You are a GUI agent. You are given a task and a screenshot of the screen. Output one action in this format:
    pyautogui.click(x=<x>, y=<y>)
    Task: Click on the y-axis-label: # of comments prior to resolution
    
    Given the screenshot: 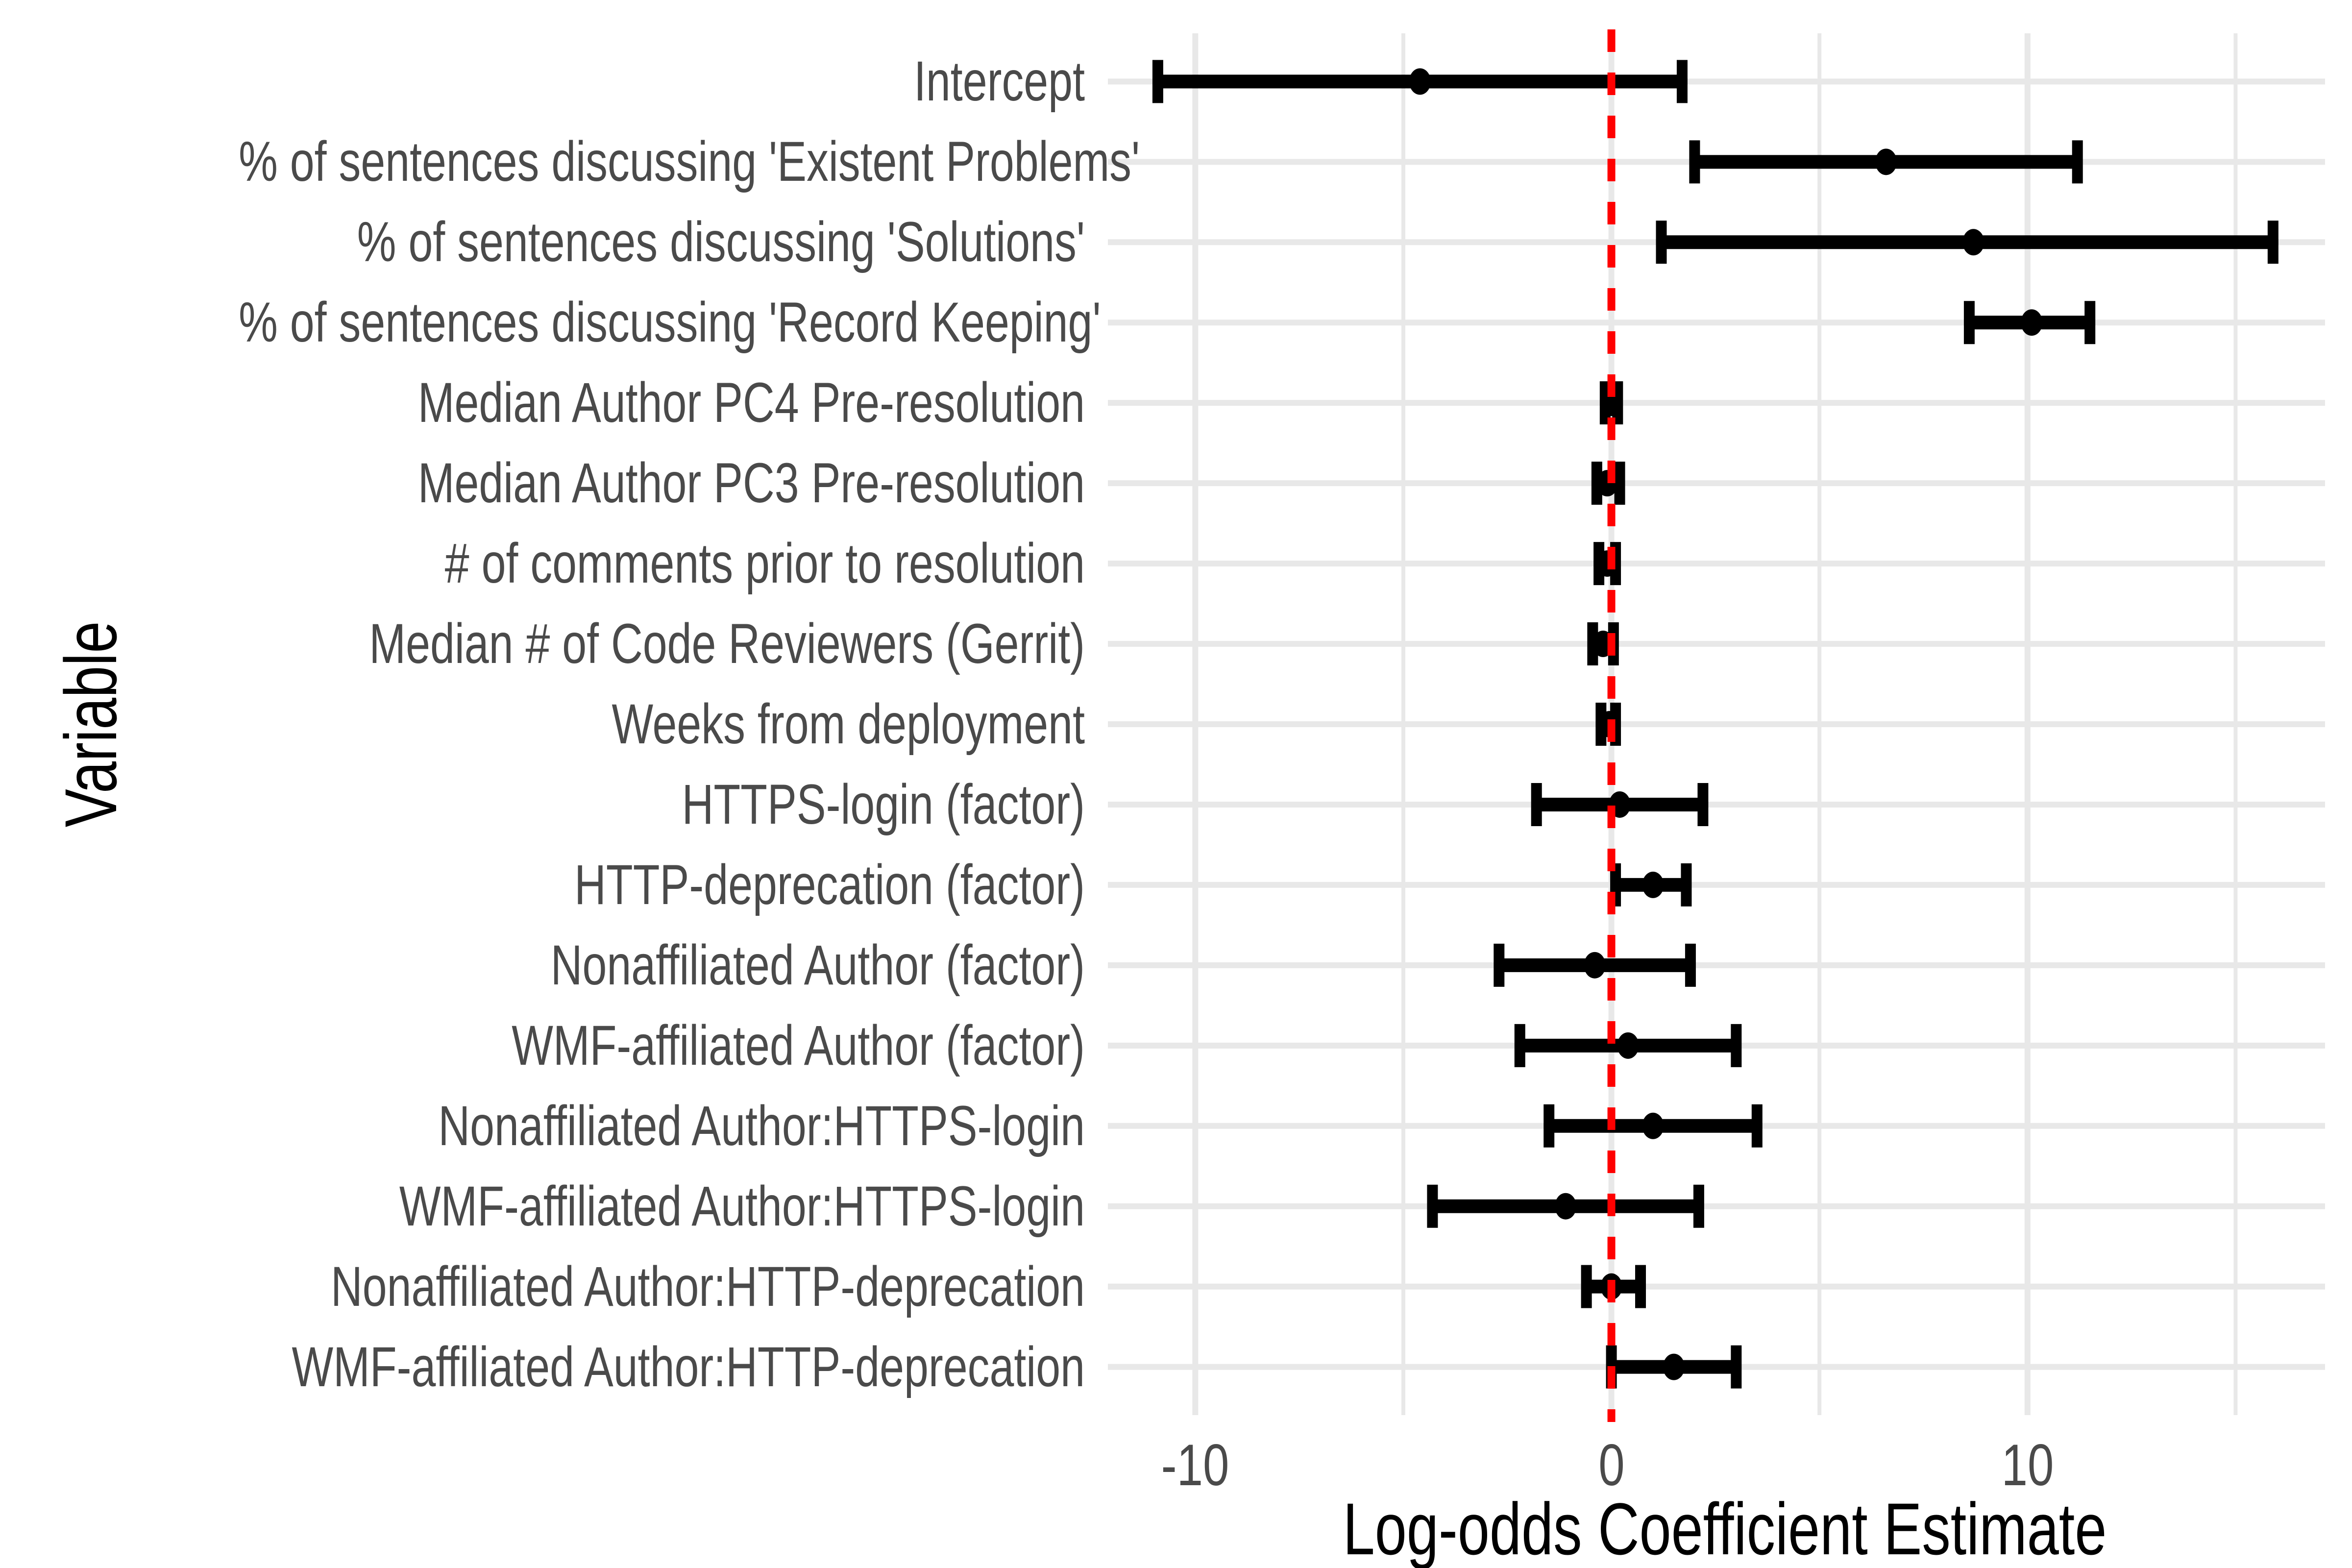 What is the action you would take?
    pyautogui.click(x=764, y=563)
    